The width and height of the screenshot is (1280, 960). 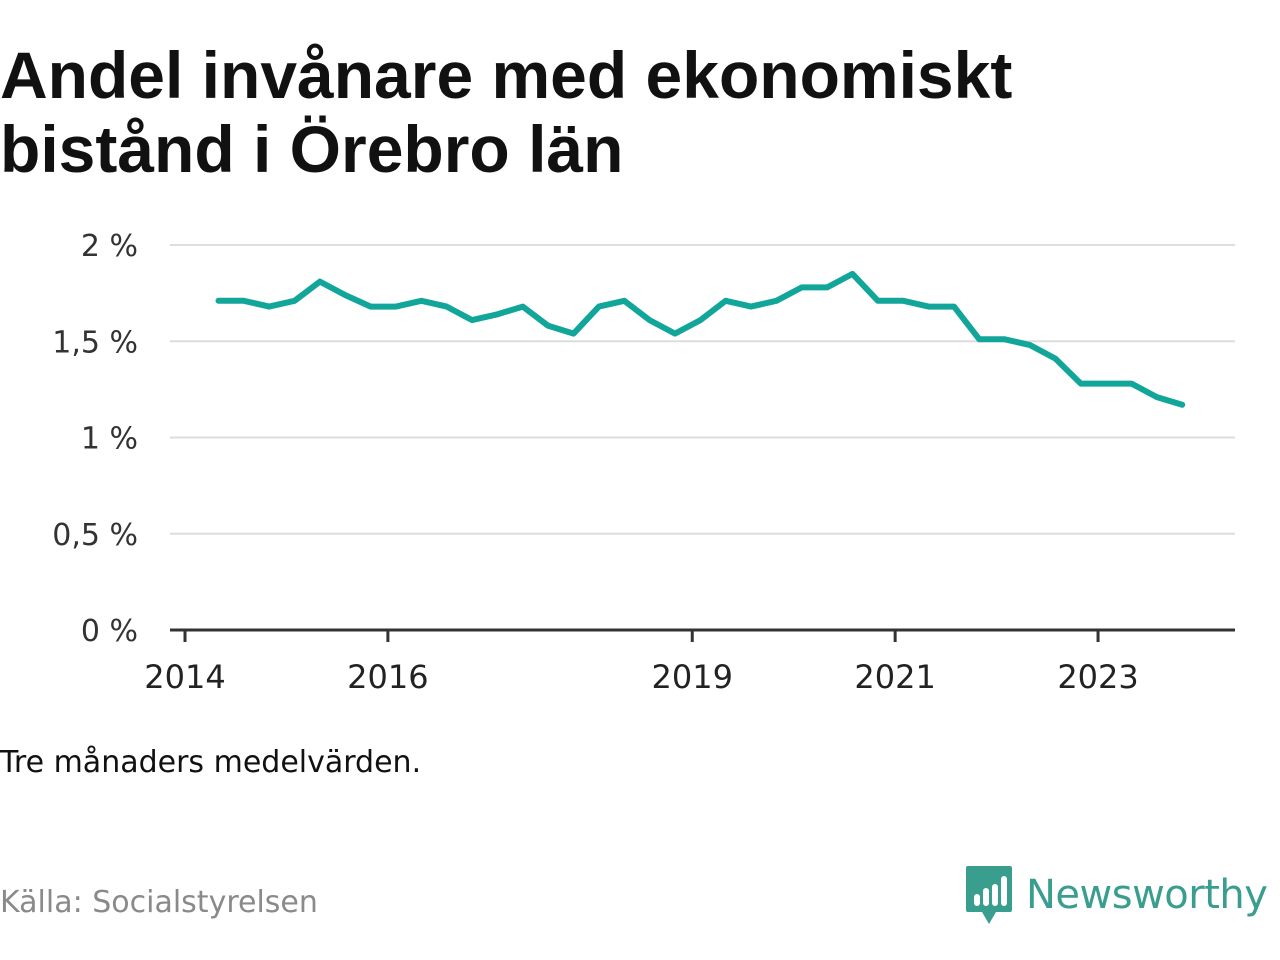 I want to click on y-tick-label: 1 %, so click(x=109, y=439).